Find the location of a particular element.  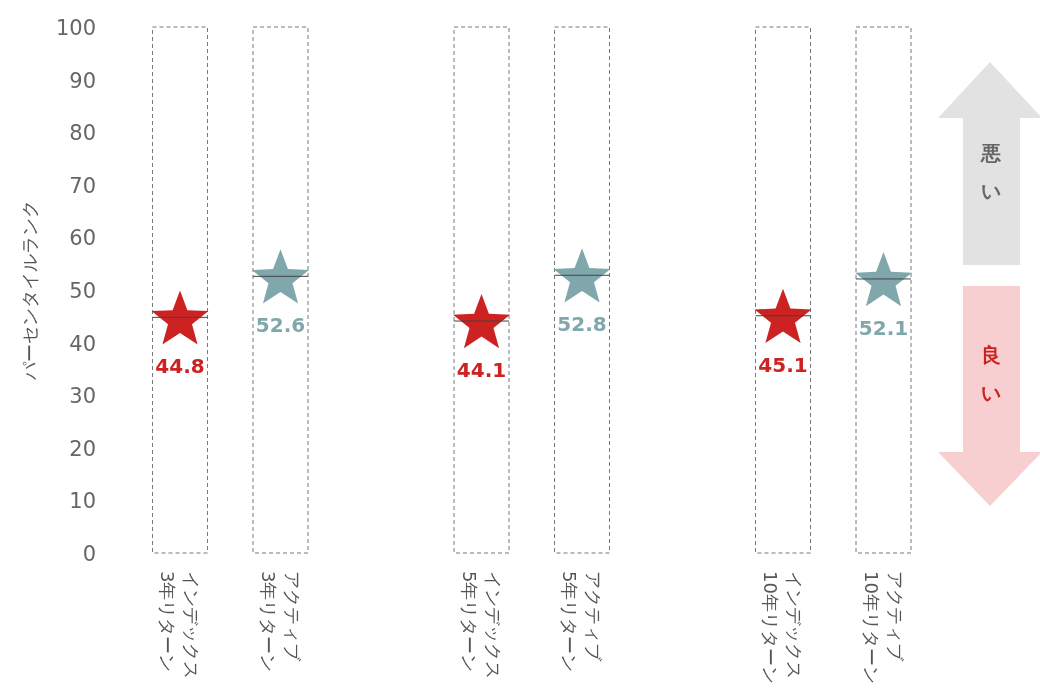

data-label: 44.8 is located at coordinates (180, 366).